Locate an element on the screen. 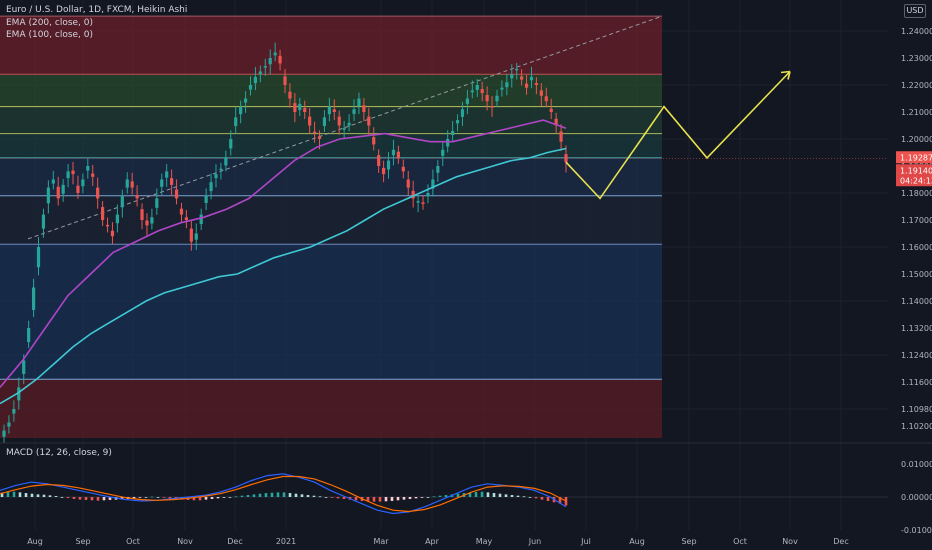 Image resolution: width=932 pixels, height=550 pixels. price-tick-0: 1.24000 is located at coordinates (916, 31).